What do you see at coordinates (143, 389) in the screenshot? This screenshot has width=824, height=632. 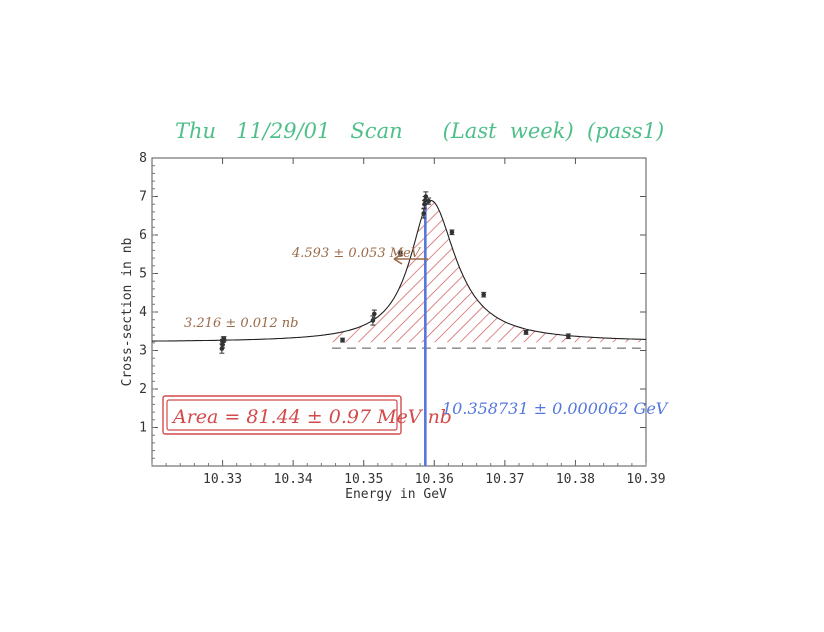 I see `y-tick-label: 2` at bounding box center [143, 389].